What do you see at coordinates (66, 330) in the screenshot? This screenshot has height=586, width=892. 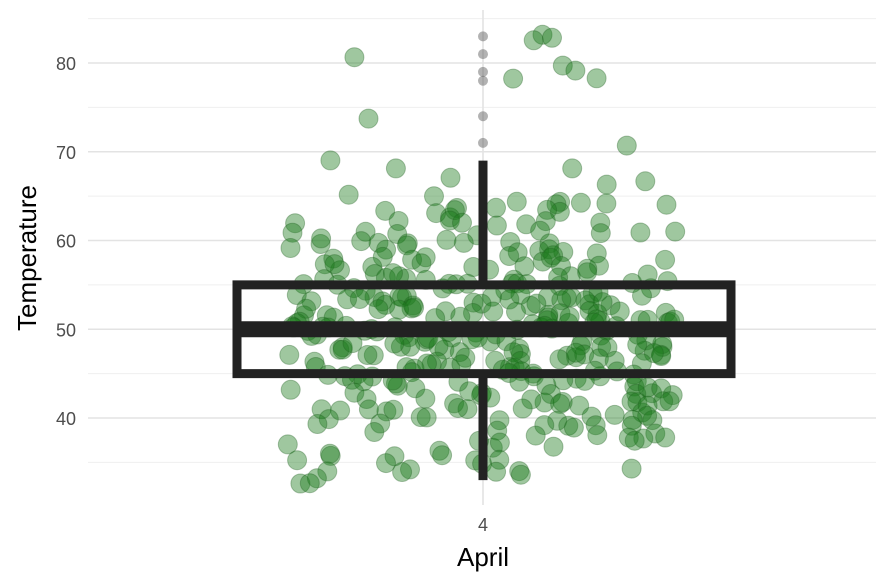 I see `y-tick-label: 50` at bounding box center [66, 330].